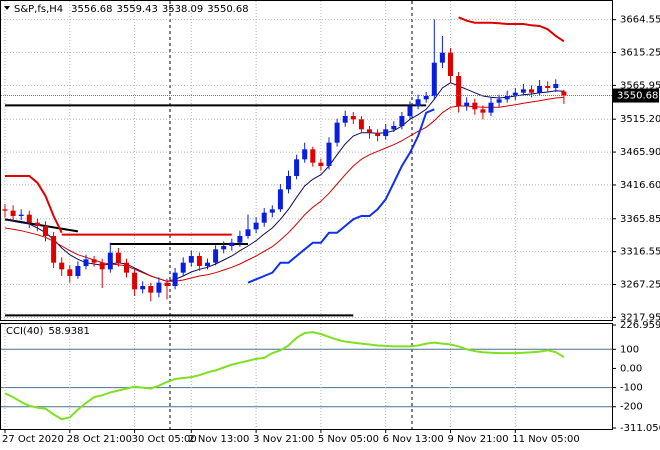 The width and height of the screenshot is (660, 450). I want to click on price-level, so click(41, 225).